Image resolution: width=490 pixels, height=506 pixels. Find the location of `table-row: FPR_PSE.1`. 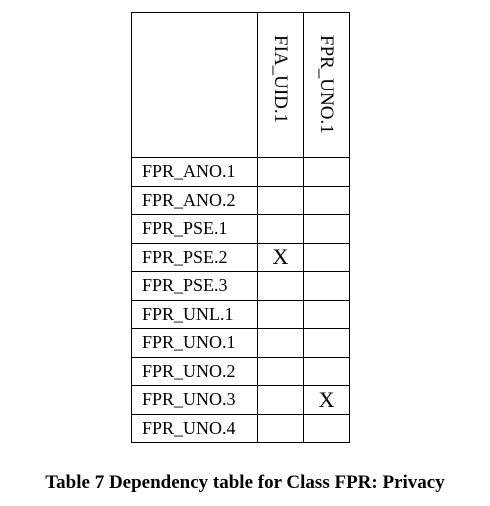

table-row: FPR_PSE.1 is located at coordinates (240, 229).